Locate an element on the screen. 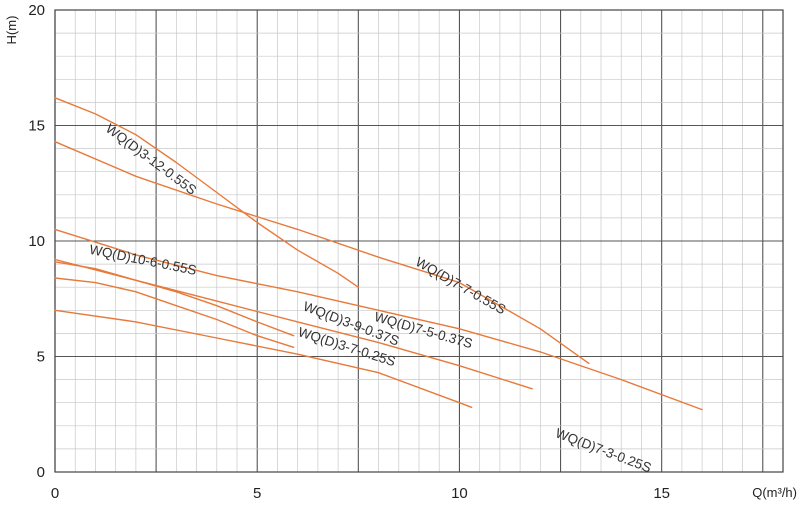 The image size is (800, 521). x-tick-label: 0 is located at coordinates (55, 493).